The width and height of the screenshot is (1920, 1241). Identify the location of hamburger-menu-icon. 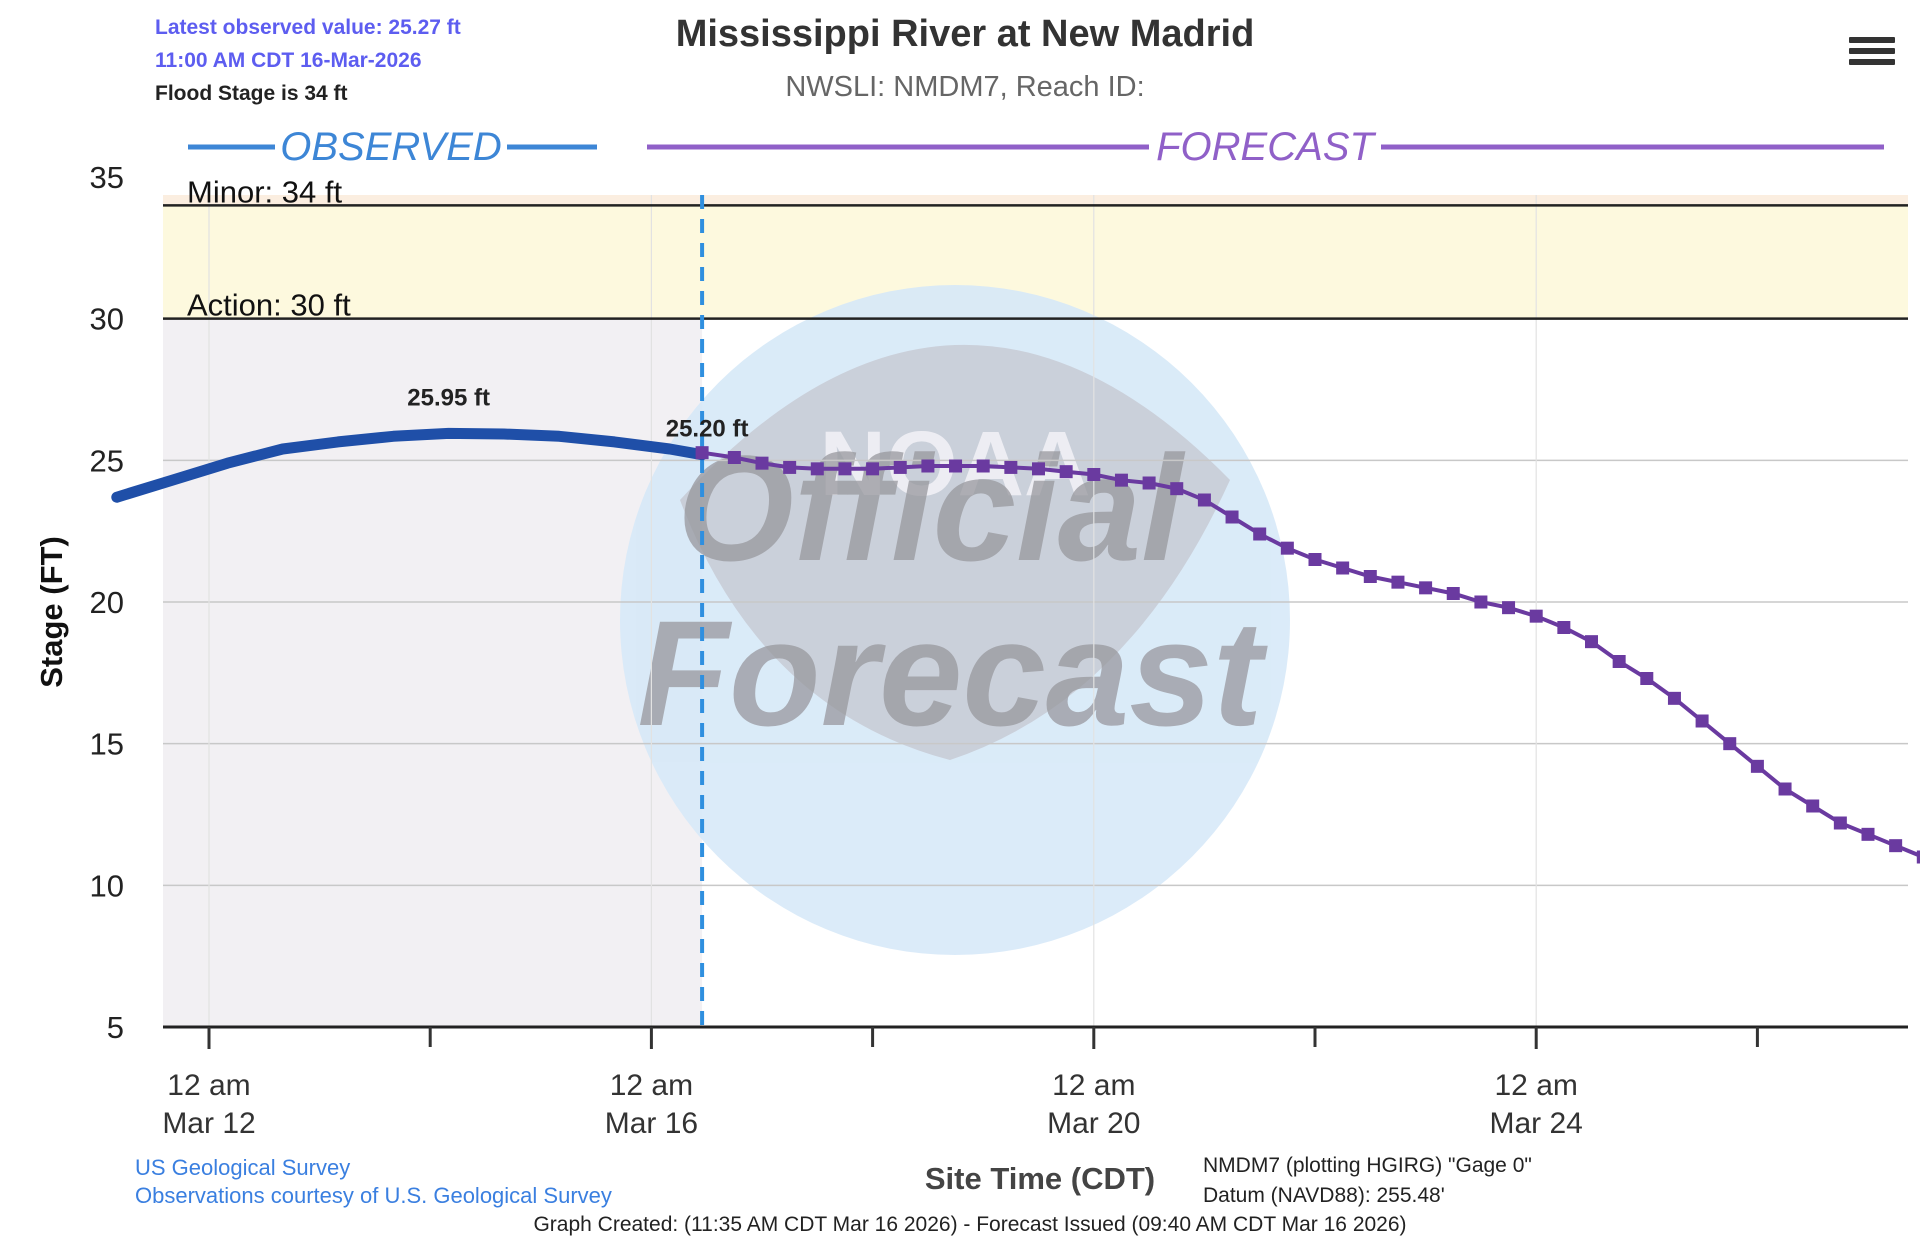
(1872, 54).